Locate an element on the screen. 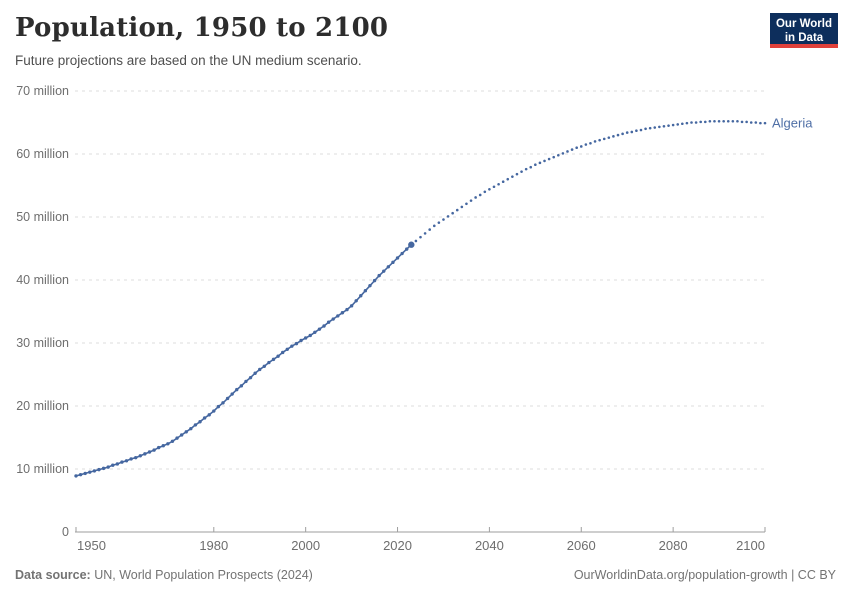  owid-logo: Our World in Data is located at coordinates (804, 30).